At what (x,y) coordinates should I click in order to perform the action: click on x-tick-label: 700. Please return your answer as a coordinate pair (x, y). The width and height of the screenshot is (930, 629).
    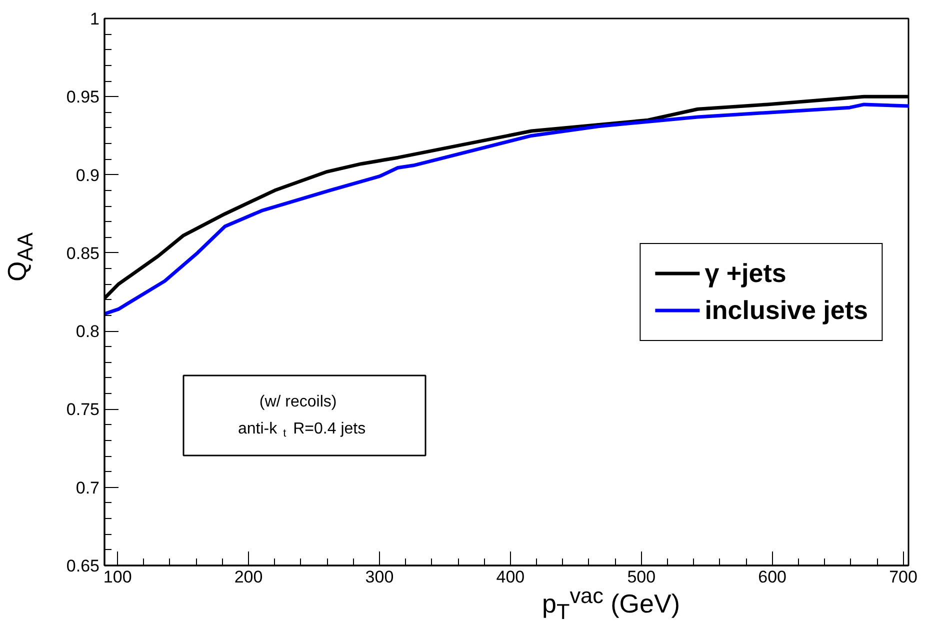
    Looking at the image, I should click on (903, 577).